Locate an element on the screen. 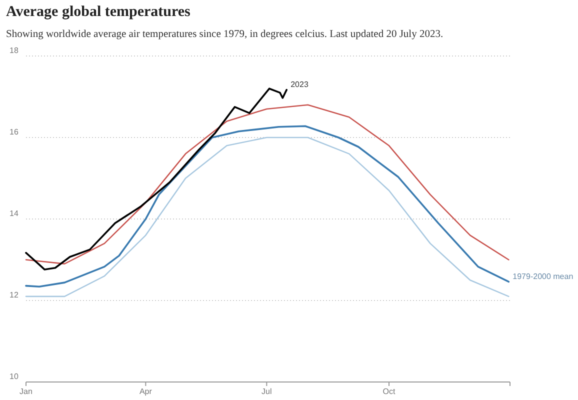 The image size is (578, 400). chart-subtitle: Showing worldwide average air temperatures since 1979, in degrees celcius. Last updated 20 July 2023. is located at coordinates (225, 34).